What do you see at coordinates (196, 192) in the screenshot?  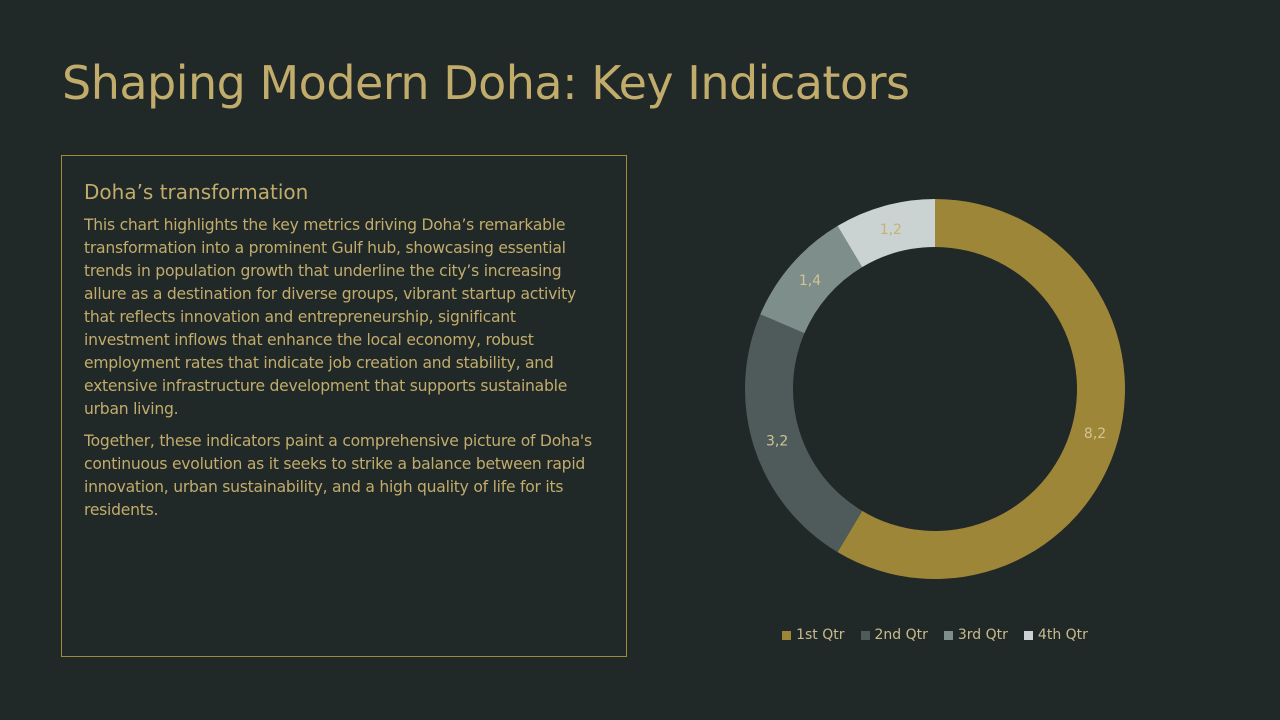 I see `panel-heading: Doha’s transformation` at bounding box center [196, 192].